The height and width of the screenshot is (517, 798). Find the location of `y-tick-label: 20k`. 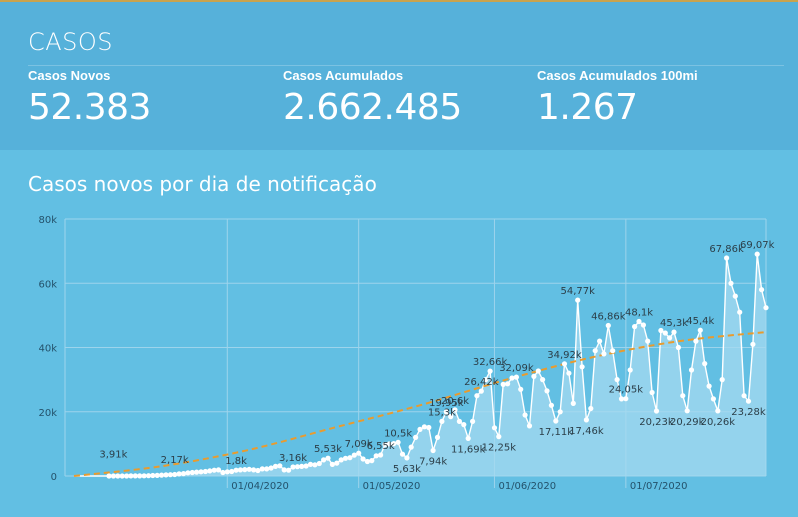

y-tick-label: 20k is located at coordinates (47, 413).